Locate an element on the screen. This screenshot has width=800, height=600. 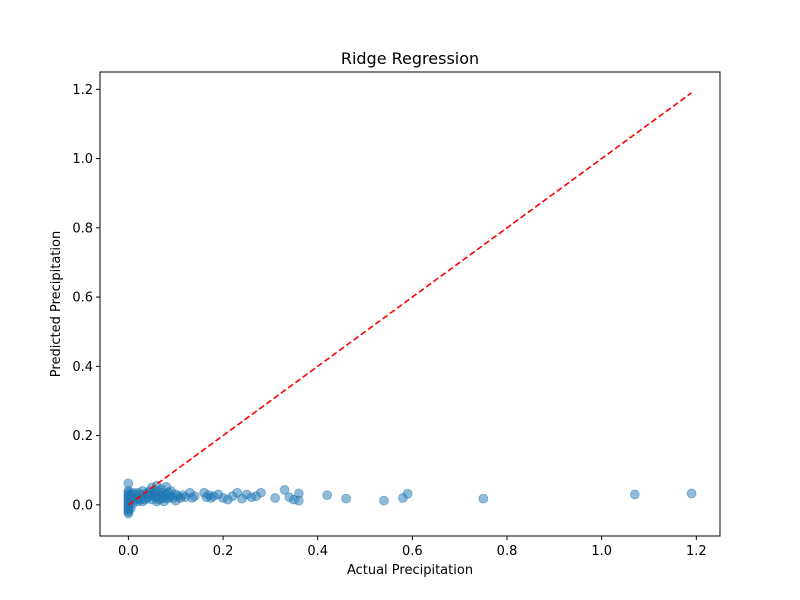
y-tick-label: 0.2 is located at coordinates (82, 436).